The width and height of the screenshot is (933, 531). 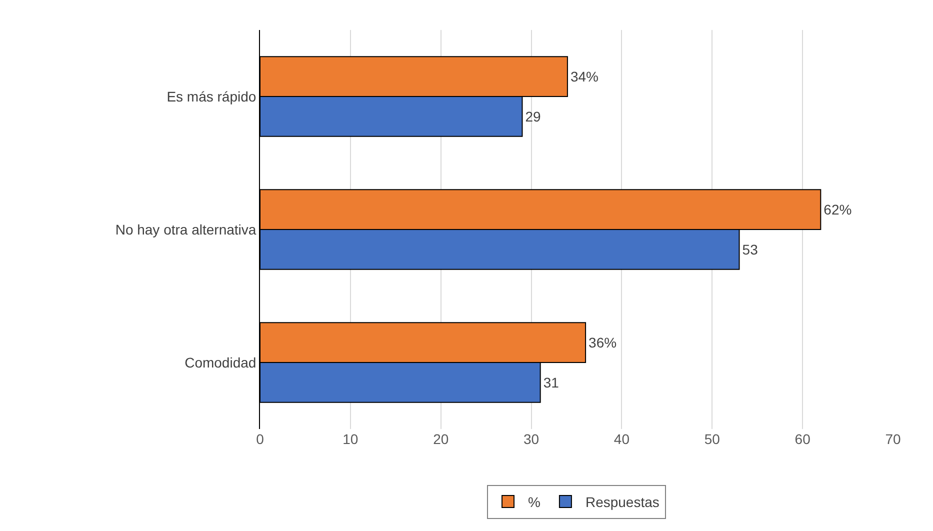 I want to click on x-tick-label: 50, so click(x=712, y=439).